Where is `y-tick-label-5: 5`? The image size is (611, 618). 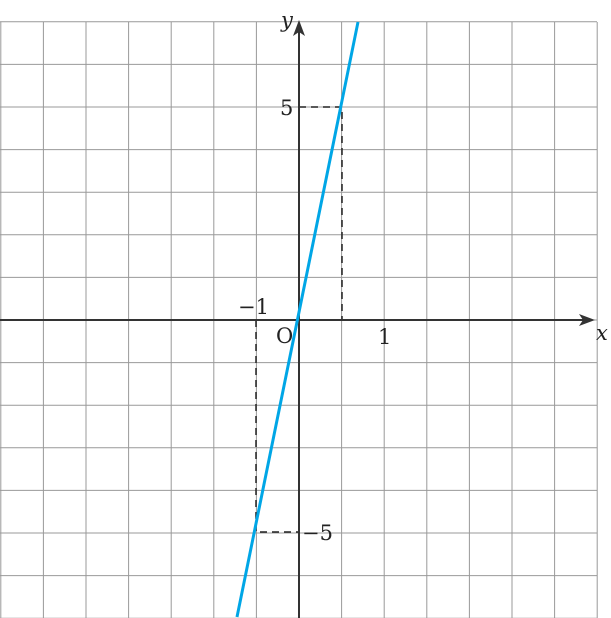
y-tick-label-5: 5 is located at coordinates (286, 108).